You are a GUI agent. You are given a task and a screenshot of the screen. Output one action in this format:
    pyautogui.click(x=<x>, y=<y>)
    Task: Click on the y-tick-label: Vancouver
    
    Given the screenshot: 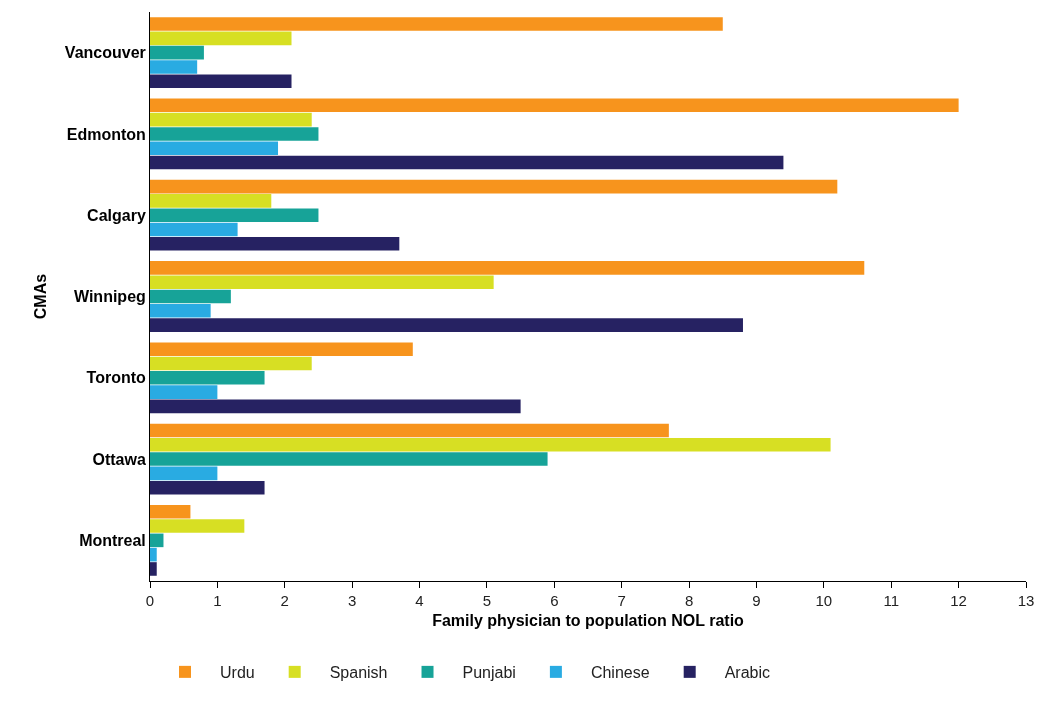 What is the action you would take?
    pyautogui.click(x=105, y=53)
    